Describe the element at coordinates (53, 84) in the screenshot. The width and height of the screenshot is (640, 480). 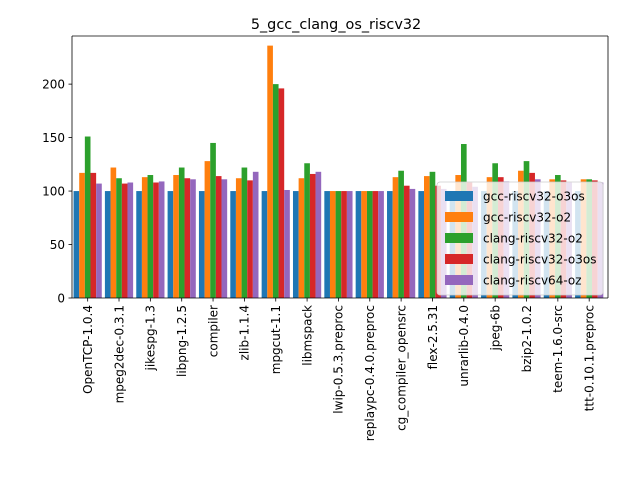
I see `y-tick-label: 200` at that location.